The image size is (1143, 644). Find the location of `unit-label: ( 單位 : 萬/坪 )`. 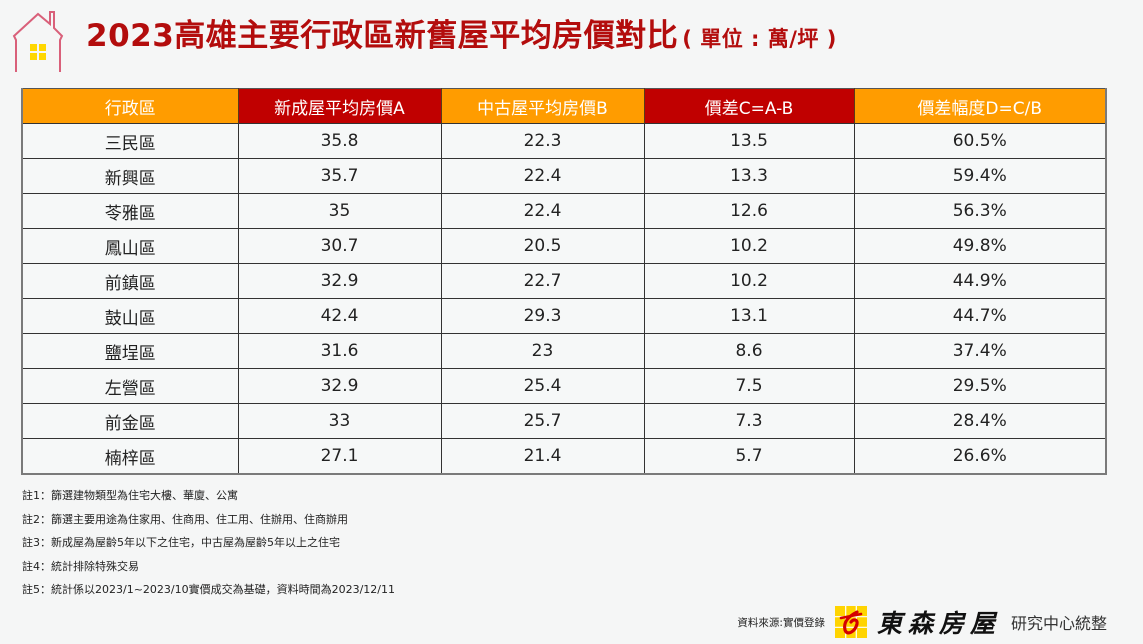

unit-label: ( 單位 : 萬/坪 ) is located at coordinates (759, 39).